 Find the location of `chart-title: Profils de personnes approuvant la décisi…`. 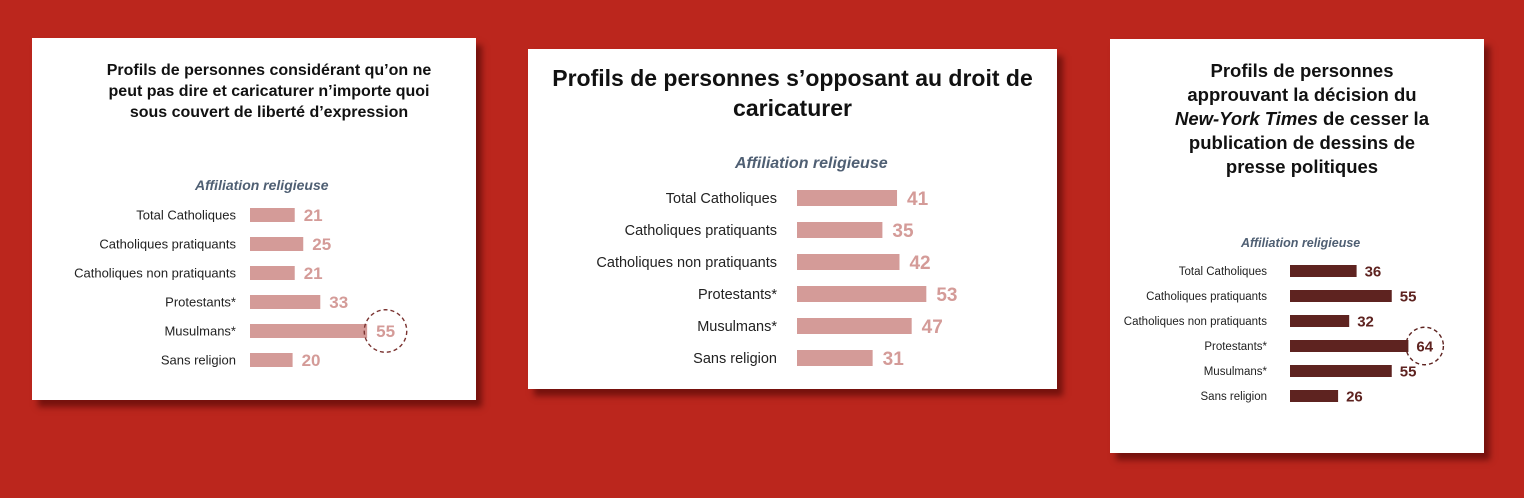

chart-title: Profils de personnes approuvant la décisi… is located at coordinates (1302, 119).